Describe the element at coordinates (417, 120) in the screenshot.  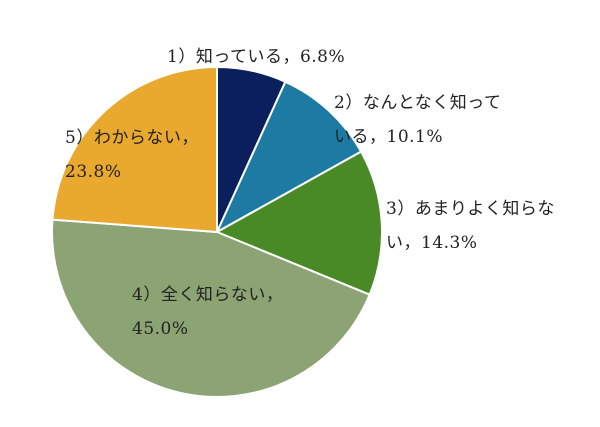
I see `pie-label-2: 2）なんとなく知っている，10.1%` at that location.